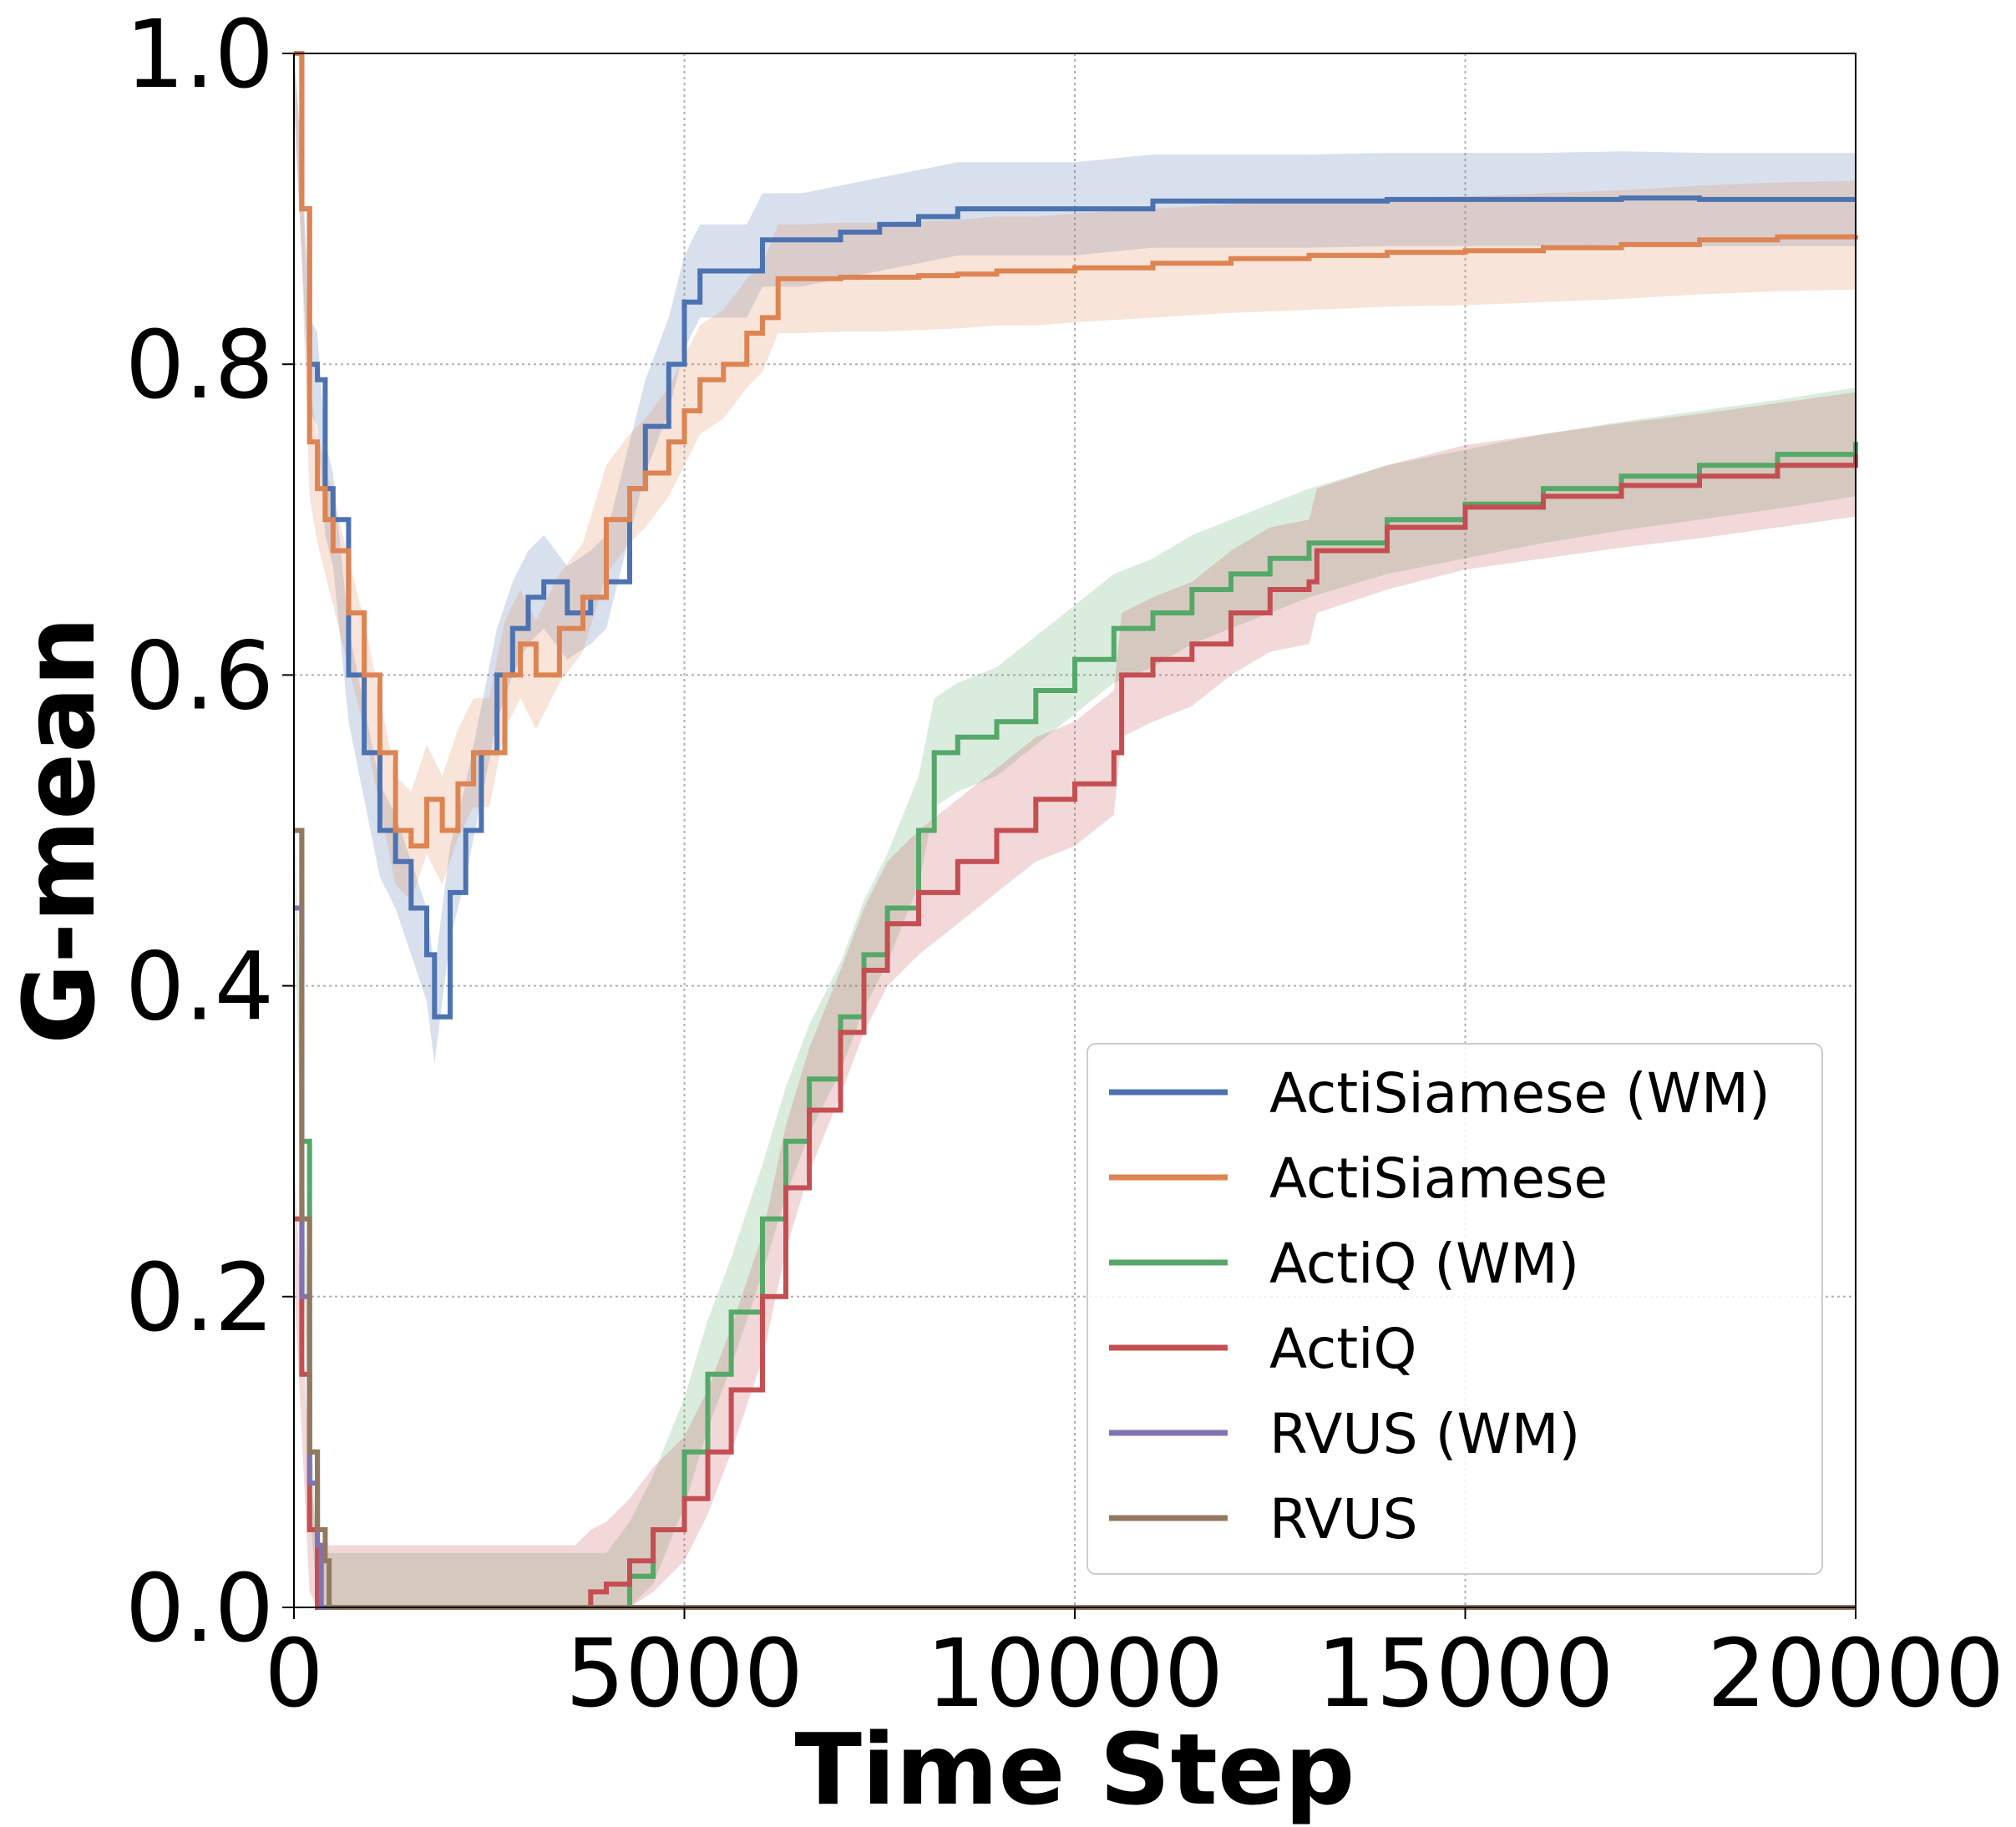  Describe the element at coordinates (199, 1609) in the screenshot. I see `y-tick-label: 0.0` at that location.